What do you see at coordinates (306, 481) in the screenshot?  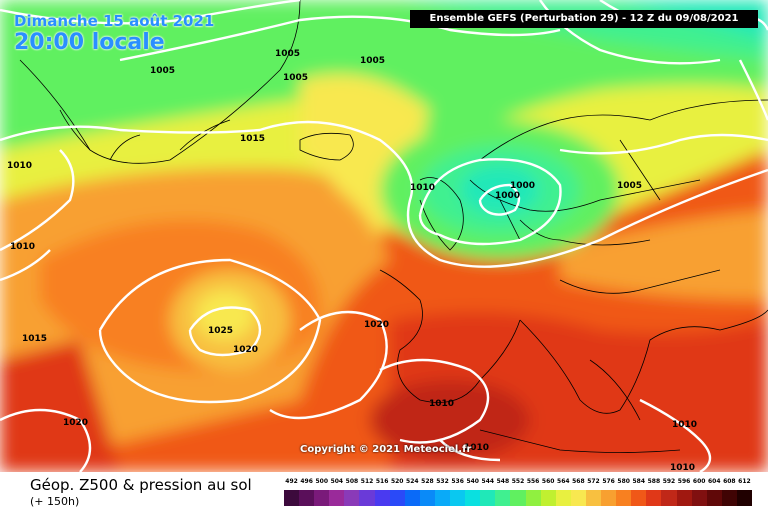 I see `scale-label: 496` at bounding box center [306, 481].